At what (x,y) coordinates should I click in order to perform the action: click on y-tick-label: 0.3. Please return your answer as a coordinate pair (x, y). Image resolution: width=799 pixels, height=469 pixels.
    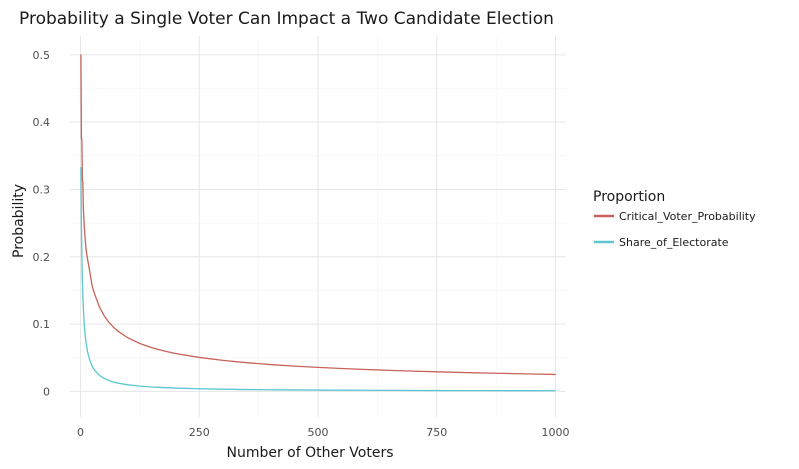
    Looking at the image, I should click on (42, 189).